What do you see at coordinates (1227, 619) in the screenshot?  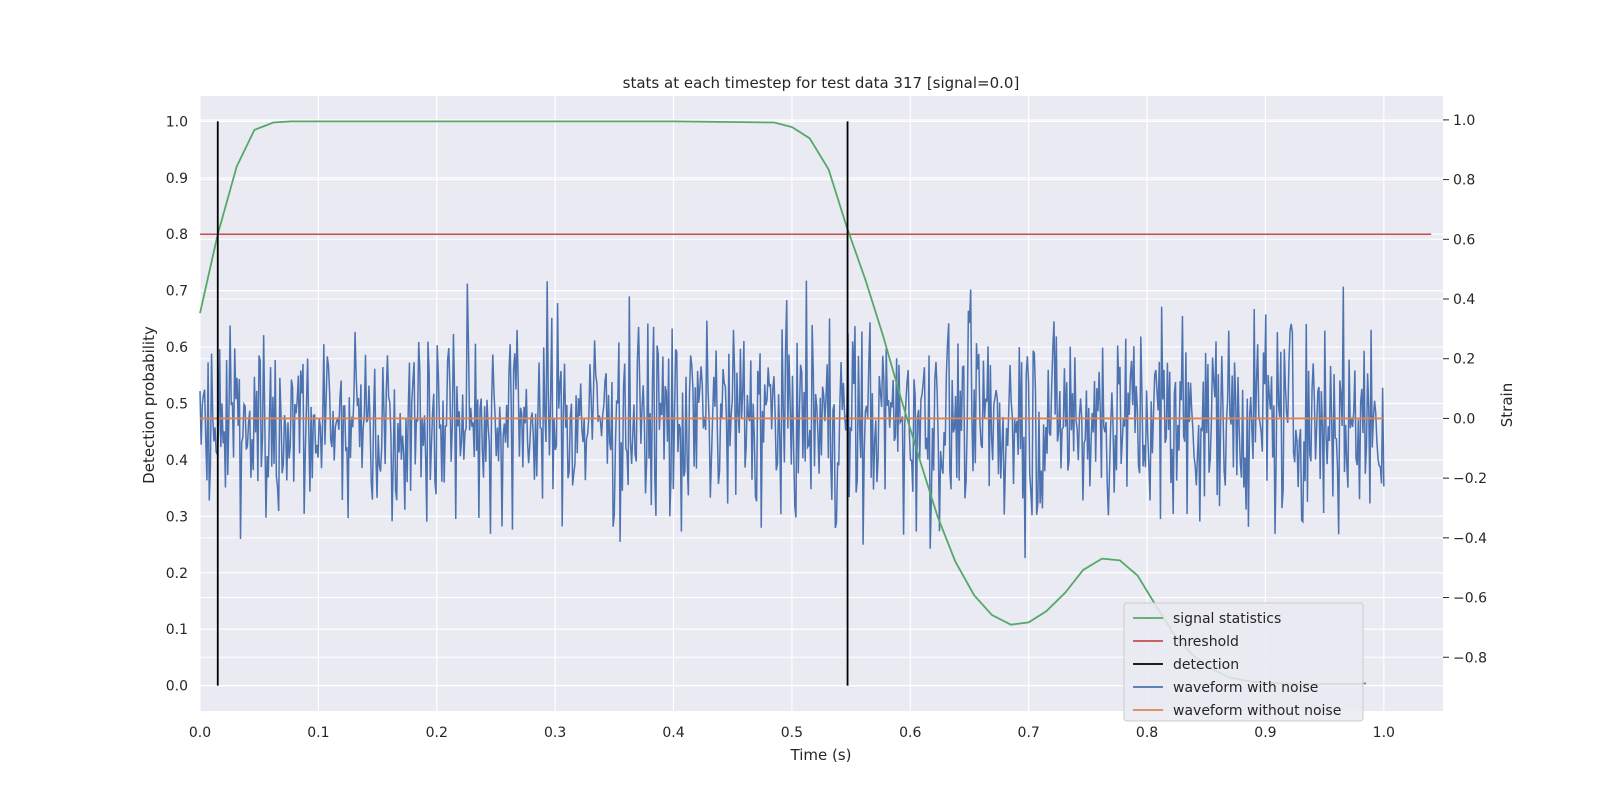 I see `legend-label: signal statistics` at bounding box center [1227, 619].